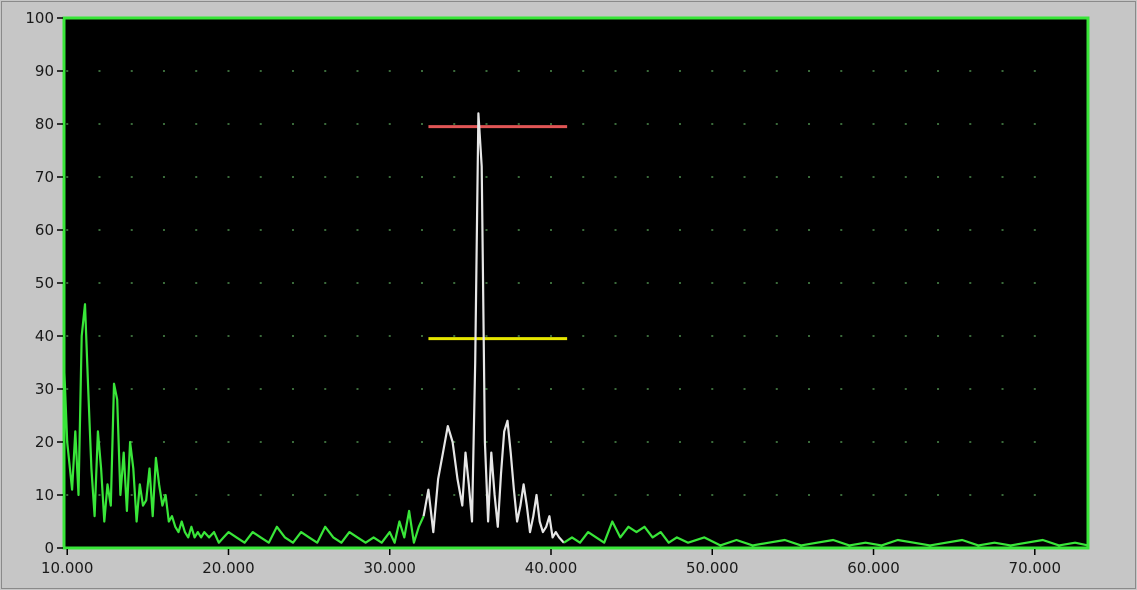 The height and width of the screenshot is (590, 1137). I want to click on y-tick-label: 50, so click(44, 283).